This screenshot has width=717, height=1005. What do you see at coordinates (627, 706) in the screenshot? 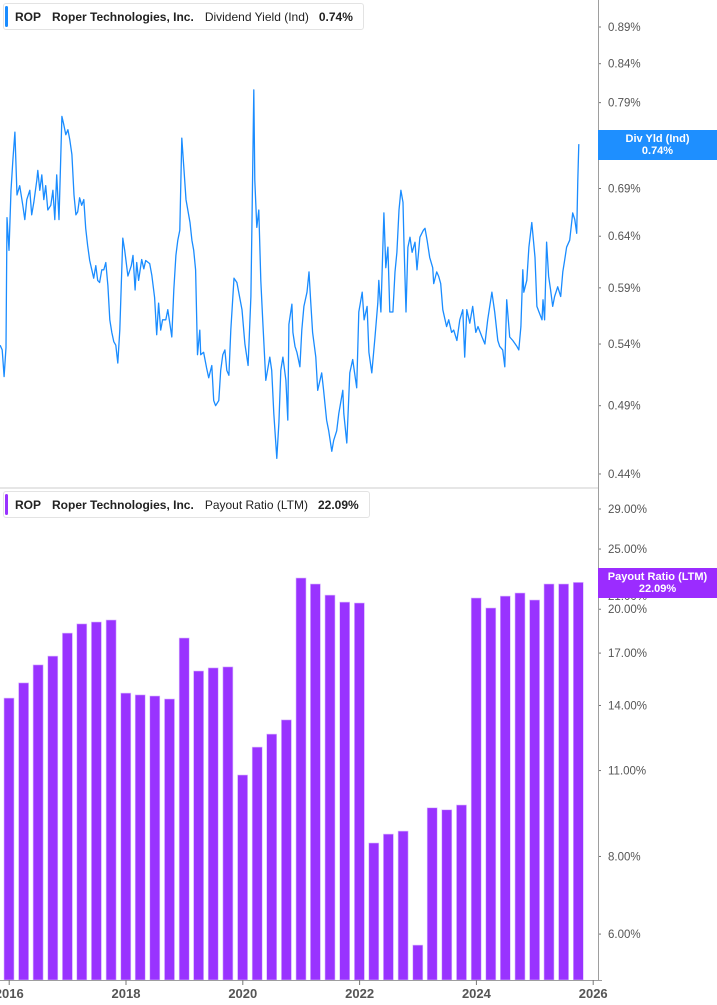
I see `y-tick-label: 14.00%` at bounding box center [627, 706].